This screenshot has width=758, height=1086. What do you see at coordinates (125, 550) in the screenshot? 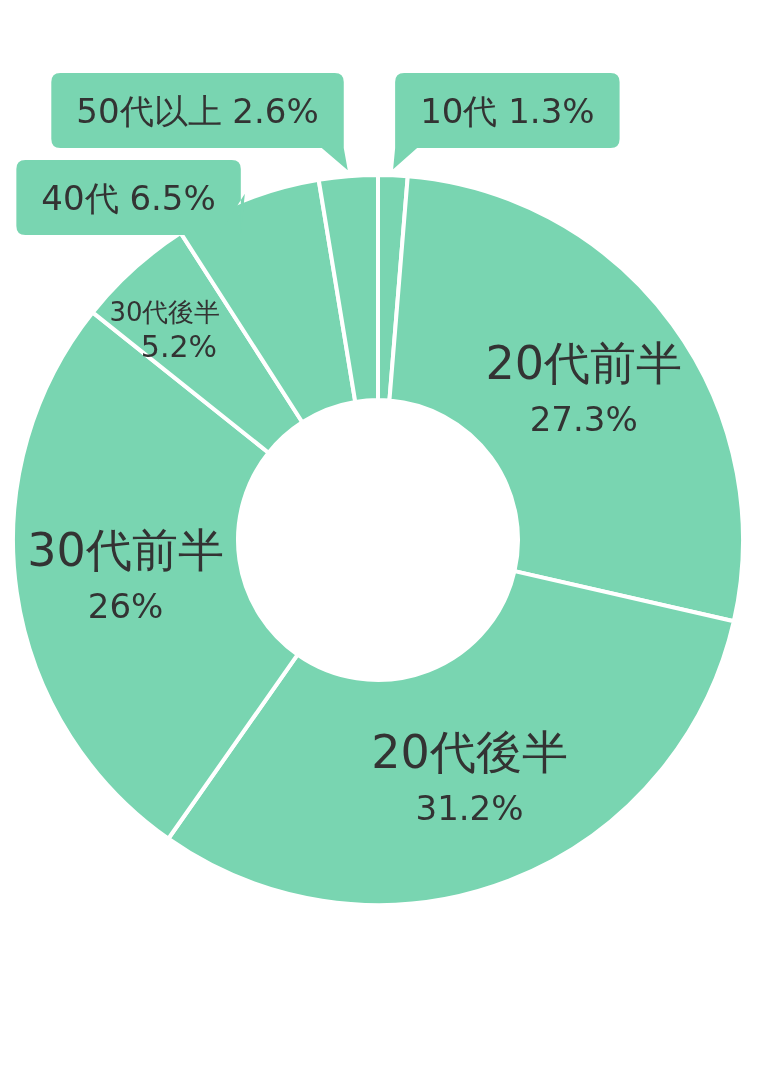
I see `slice-label: 30代前半` at bounding box center [125, 550].